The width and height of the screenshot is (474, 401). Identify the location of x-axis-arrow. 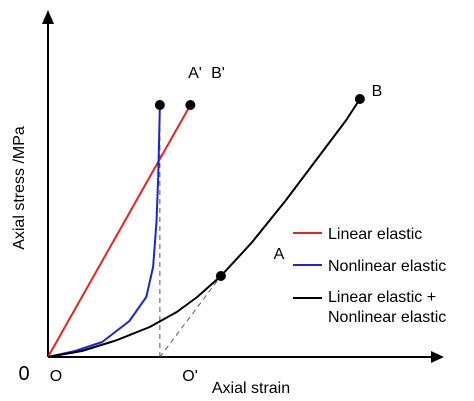
(437, 357).